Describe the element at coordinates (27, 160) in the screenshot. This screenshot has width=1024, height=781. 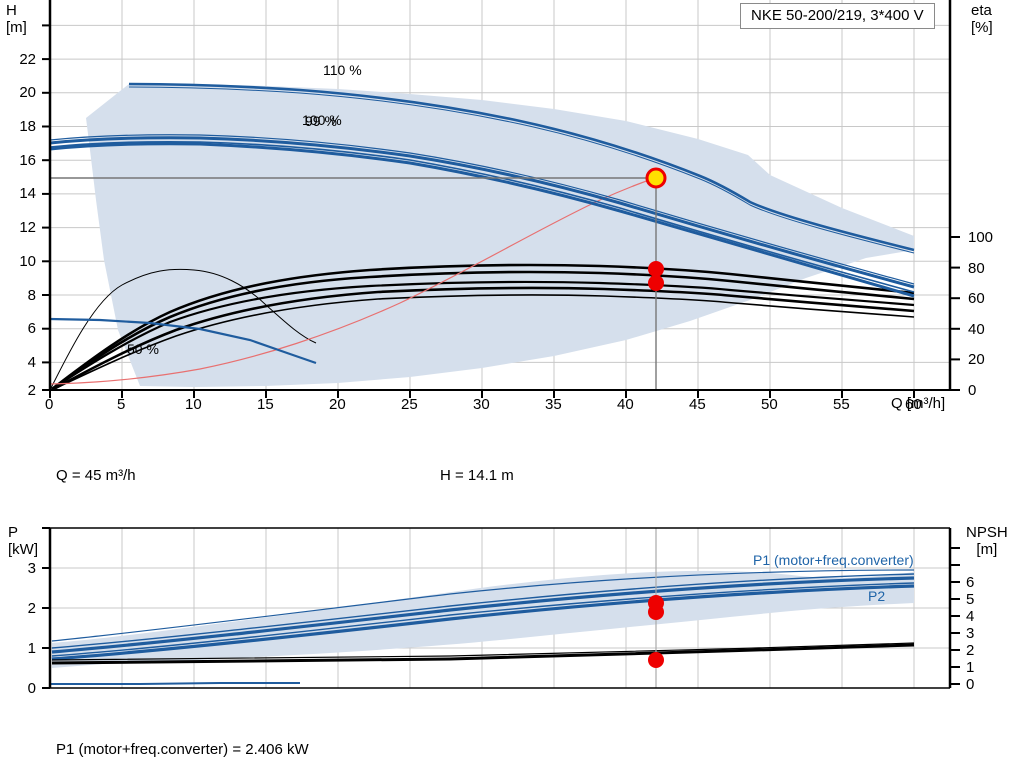
I see `top-y-tick-16: 16` at that location.